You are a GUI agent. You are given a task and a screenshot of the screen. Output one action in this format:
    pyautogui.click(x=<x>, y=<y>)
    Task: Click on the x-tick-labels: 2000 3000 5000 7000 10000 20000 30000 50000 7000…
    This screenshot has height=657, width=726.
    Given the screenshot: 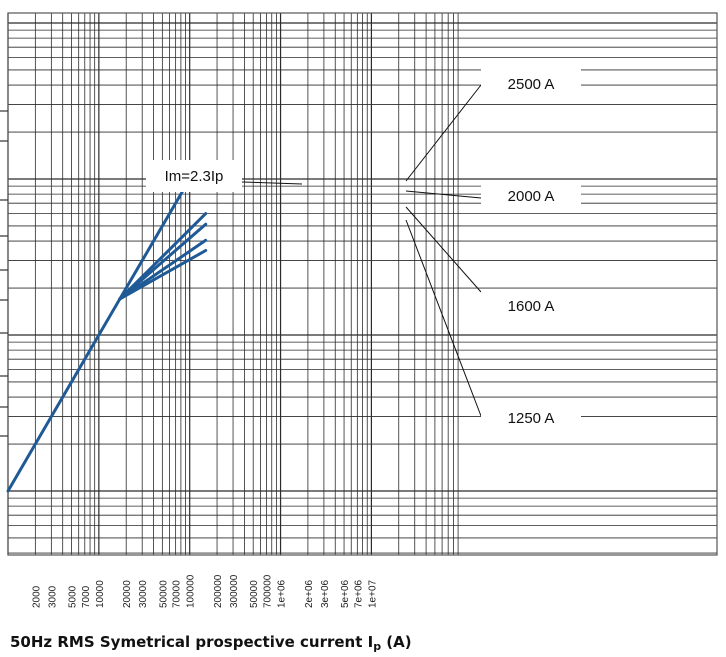 What is the action you would take?
    pyautogui.click(x=204, y=591)
    